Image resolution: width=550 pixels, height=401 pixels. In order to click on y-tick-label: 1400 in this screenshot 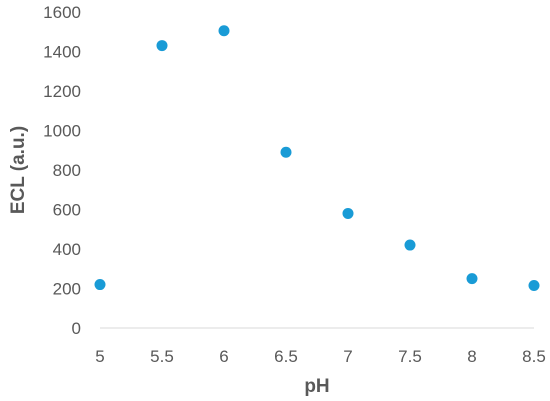, I will do `click(62, 52)`.